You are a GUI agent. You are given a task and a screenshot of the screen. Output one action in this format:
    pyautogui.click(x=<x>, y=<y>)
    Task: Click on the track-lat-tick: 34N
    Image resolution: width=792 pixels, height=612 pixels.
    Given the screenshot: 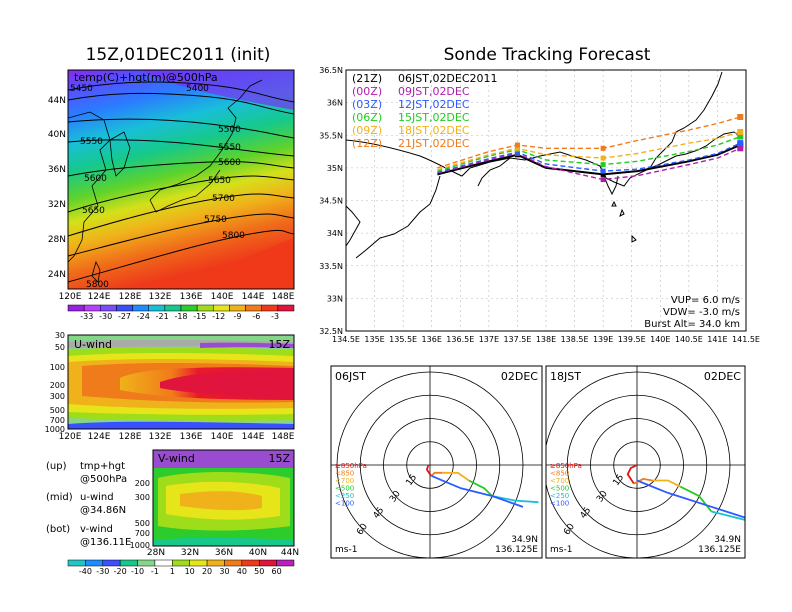 What is the action you would take?
    pyautogui.click(x=335, y=233)
    